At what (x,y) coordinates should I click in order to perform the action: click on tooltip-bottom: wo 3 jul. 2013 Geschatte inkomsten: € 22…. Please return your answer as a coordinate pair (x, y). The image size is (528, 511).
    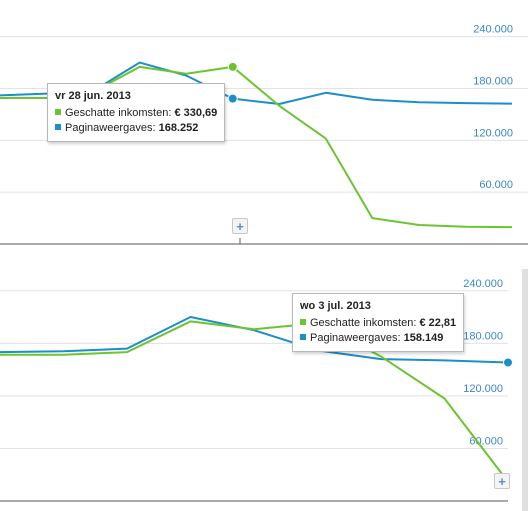
    Looking at the image, I should click on (378, 322).